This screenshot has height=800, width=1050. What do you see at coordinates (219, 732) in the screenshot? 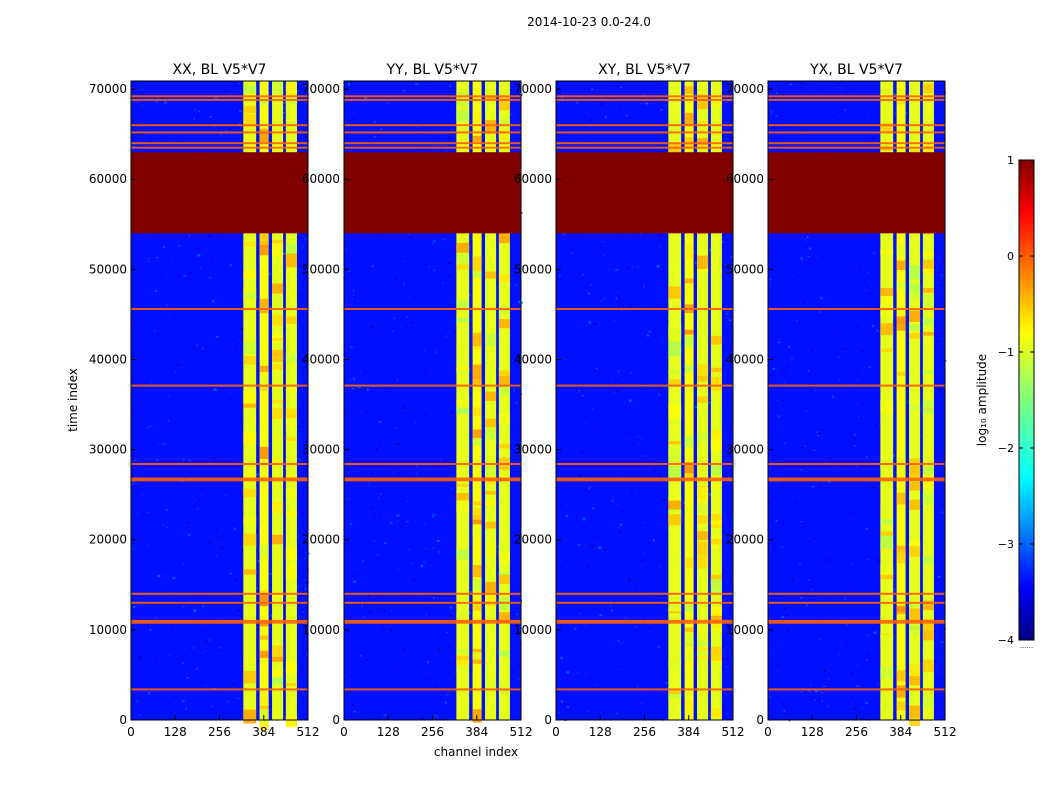
I see `x-tick-label: 256` at bounding box center [219, 732].